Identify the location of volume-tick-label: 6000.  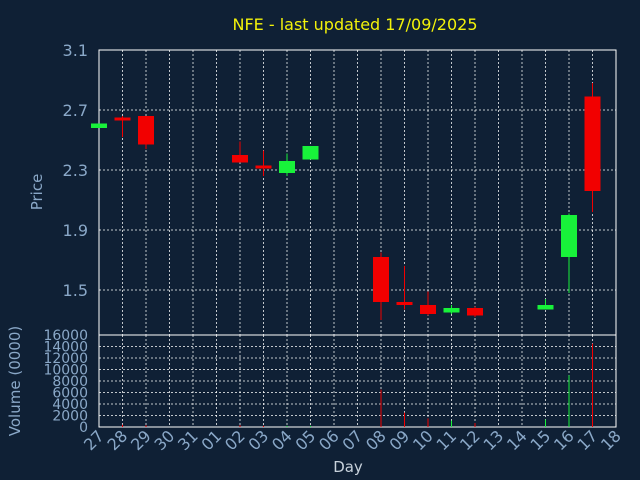
(70, 394).